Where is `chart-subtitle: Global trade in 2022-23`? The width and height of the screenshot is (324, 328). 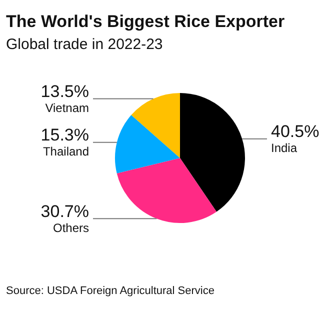
chart-subtitle: Global trade in 2022-23 is located at coordinates (84, 44).